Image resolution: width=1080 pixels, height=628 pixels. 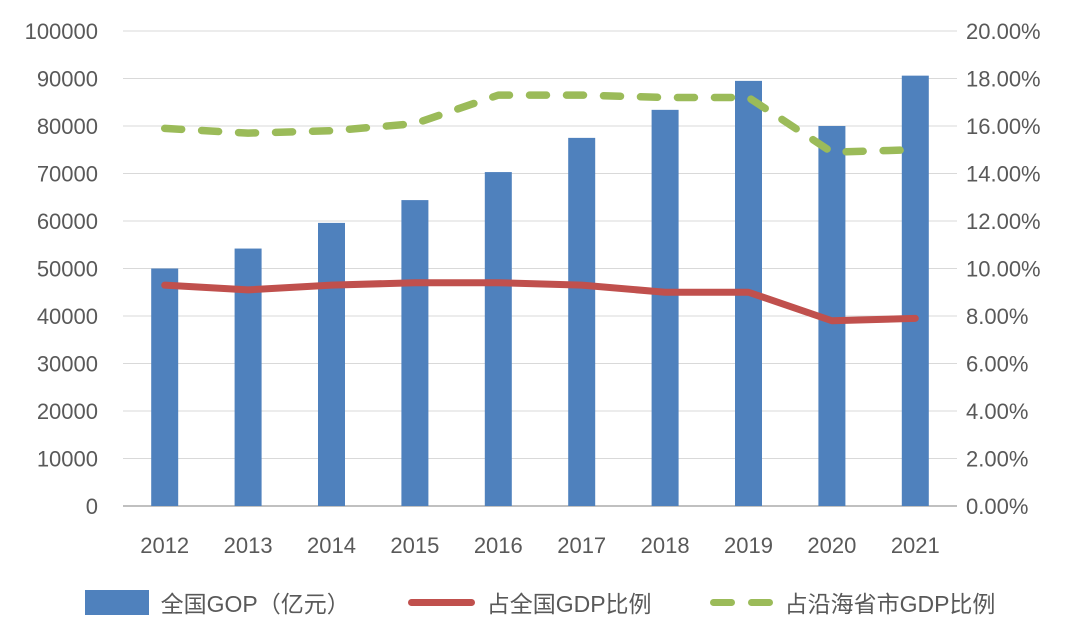 What do you see at coordinates (831, 545) in the screenshot?
I see `x-axis-tick-label: 2020` at bounding box center [831, 545].